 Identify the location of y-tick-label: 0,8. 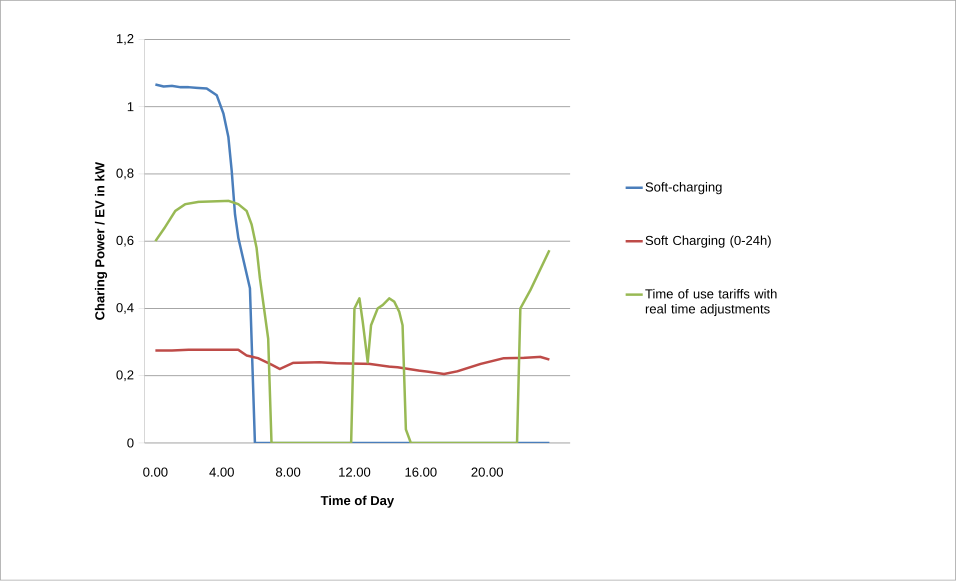
(125, 174).